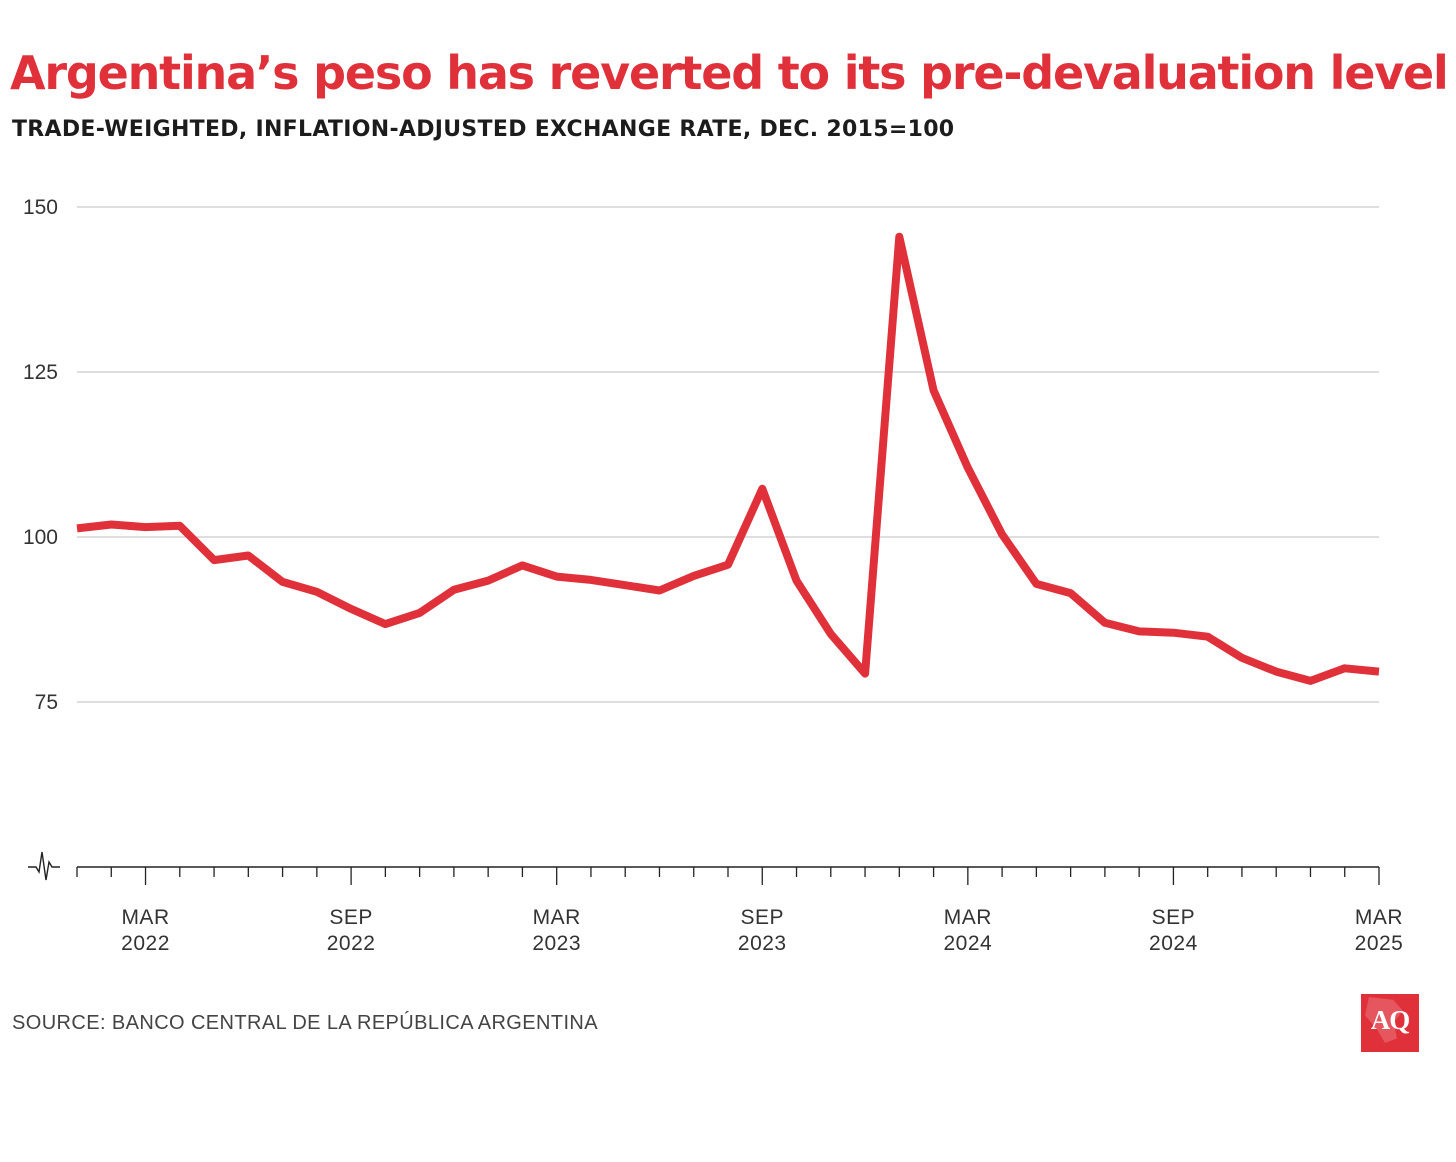 This screenshot has width=1456, height=1162. I want to click on y-tick-label: 75, so click(46, 702).